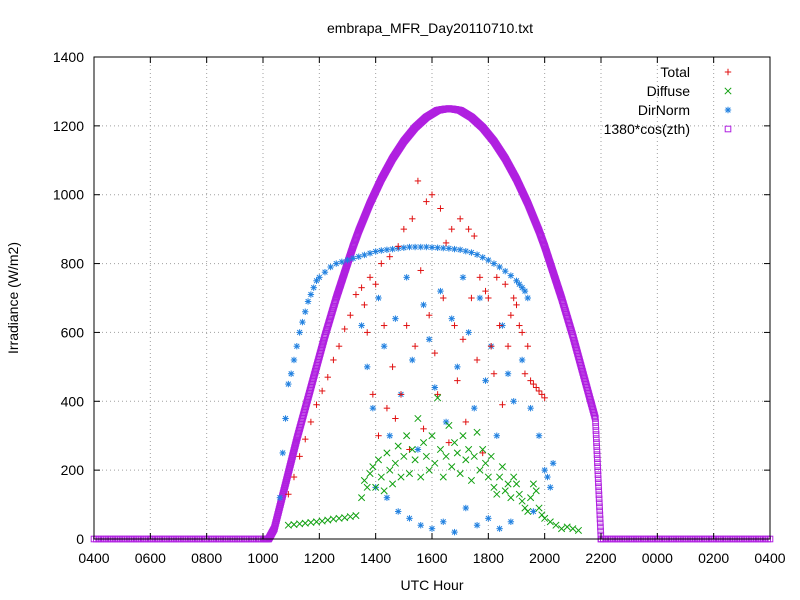 Image resolution: width=800 pixels, height=600 pixels. What do you see at coordinates (668, 100) in the screenshot?
I see `legend: Total Diffuse DirNorm 1380*cos(zth)` at bounding box center [668, 100].